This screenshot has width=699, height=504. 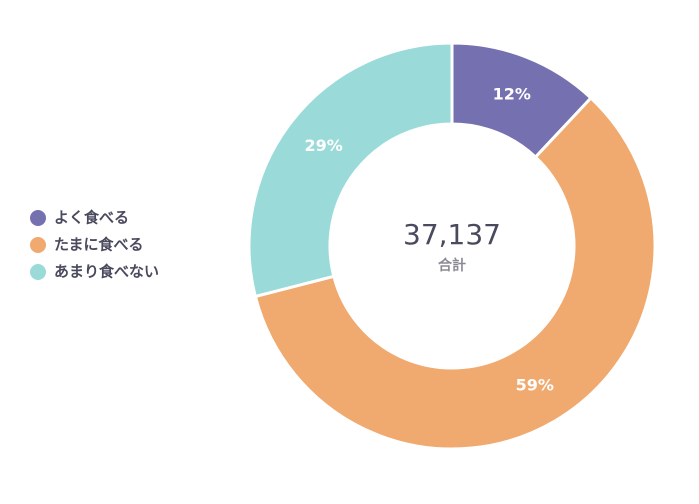 I want to click on legend-label: たまに食べる, so click(x=99, y=245).